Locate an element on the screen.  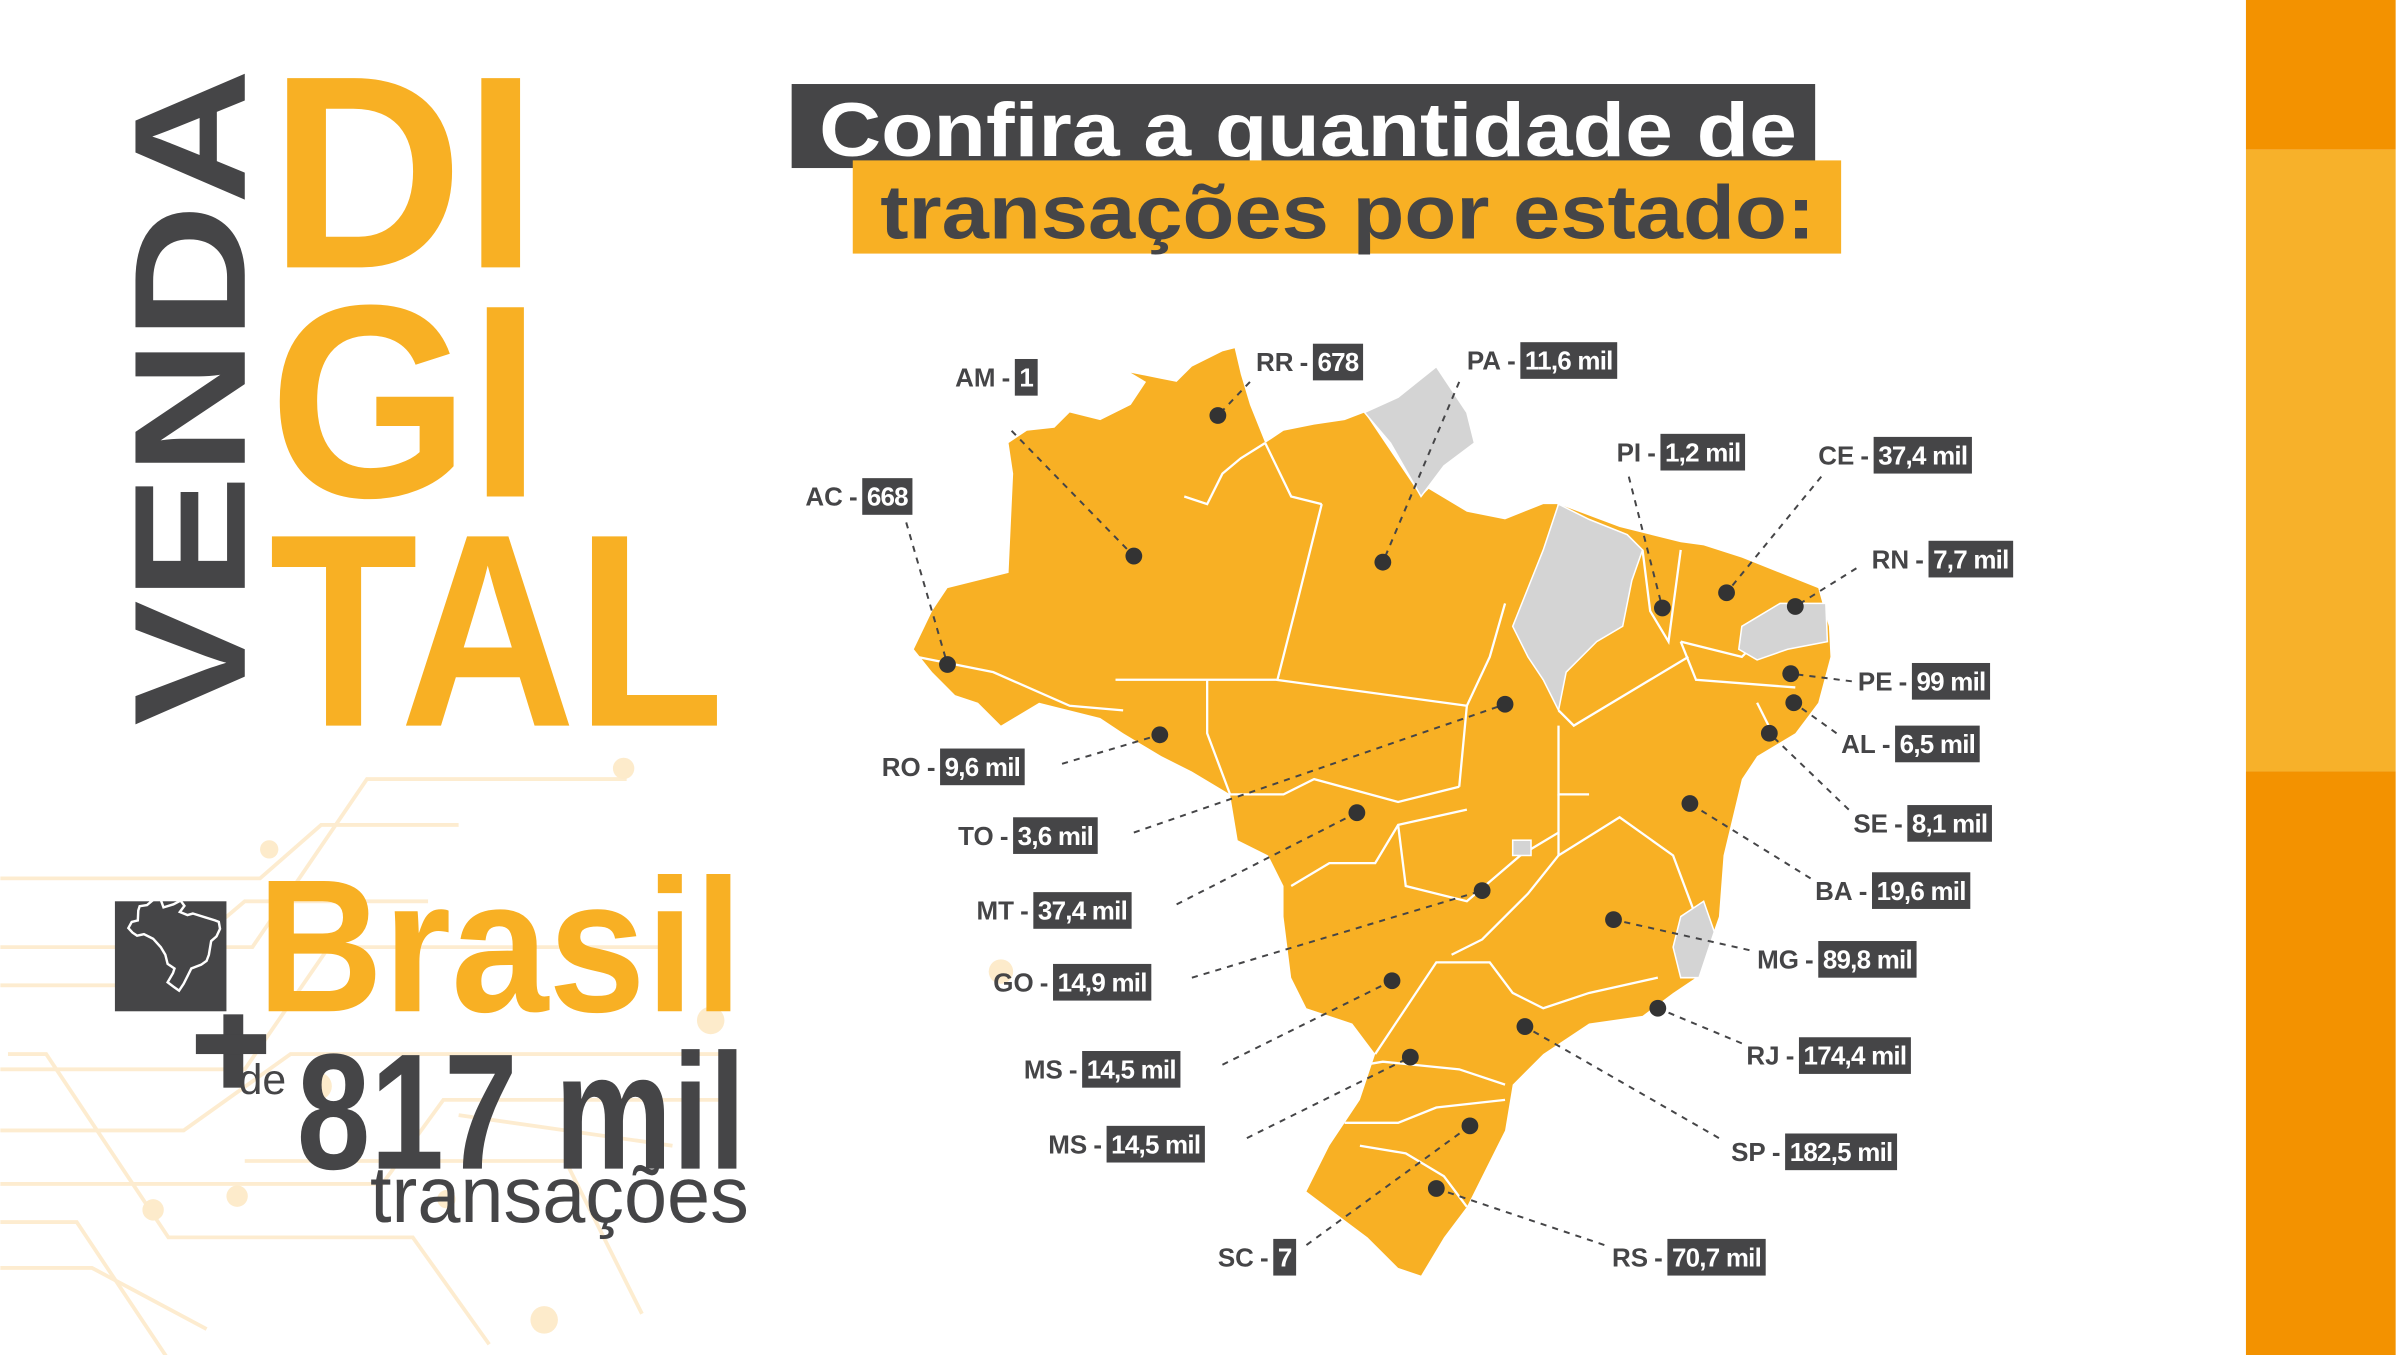
state-label-ro: RO -9,6 mil is located at coordinates (1025, 756).